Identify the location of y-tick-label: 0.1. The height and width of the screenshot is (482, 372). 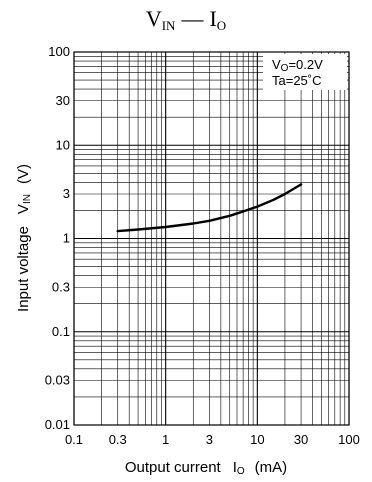
(61, 331).